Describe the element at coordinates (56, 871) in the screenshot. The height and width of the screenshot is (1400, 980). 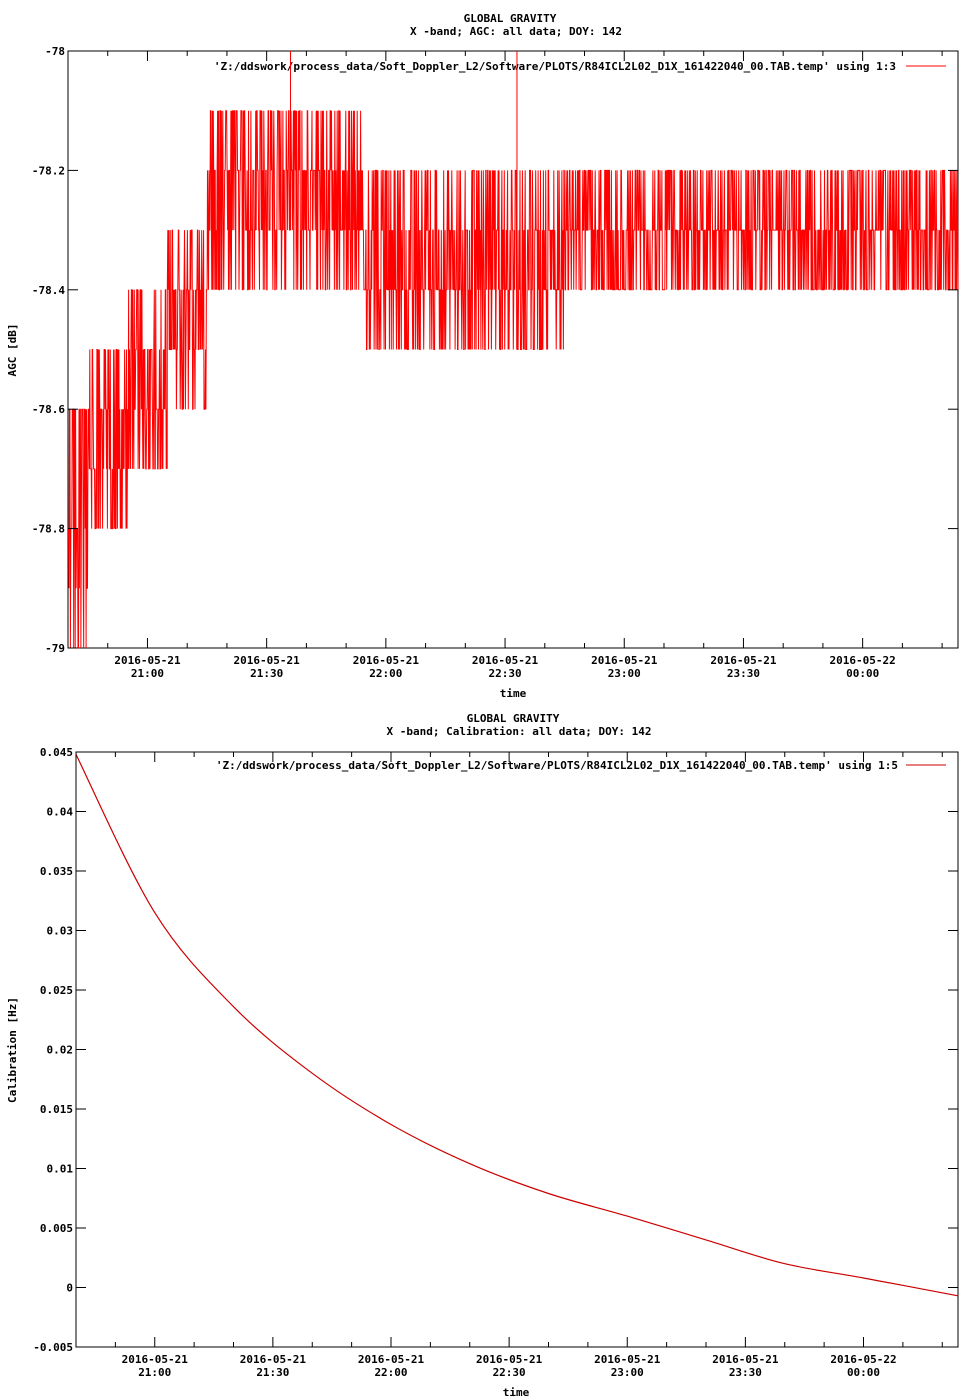
I see `calibration-ytick-label: 0.035` at that location.